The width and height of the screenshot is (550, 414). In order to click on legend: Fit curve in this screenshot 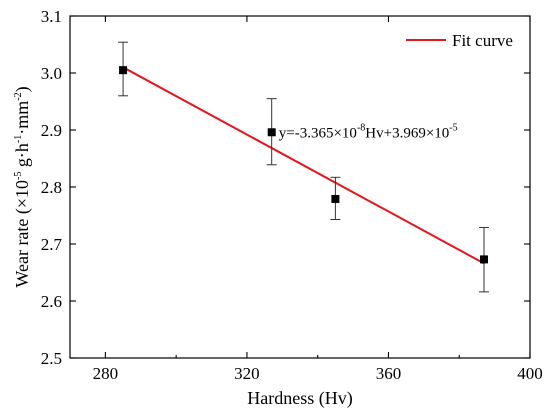, I will do `click(459, 40)`.